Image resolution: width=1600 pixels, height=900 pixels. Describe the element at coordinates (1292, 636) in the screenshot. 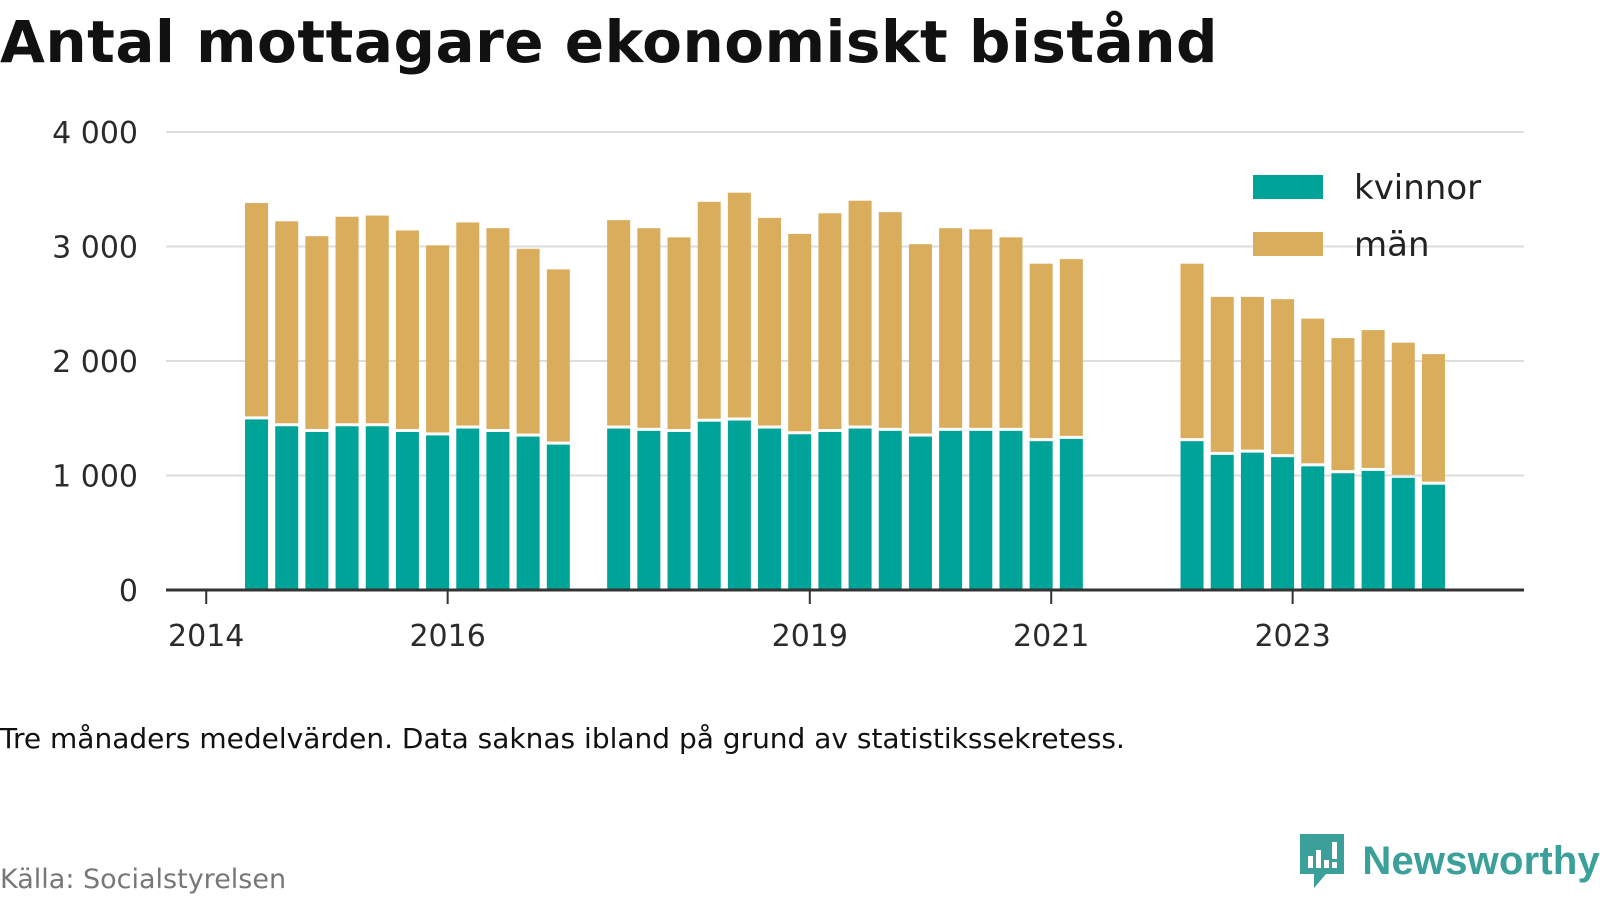

I see `x-tick-label: 2023` at that location.